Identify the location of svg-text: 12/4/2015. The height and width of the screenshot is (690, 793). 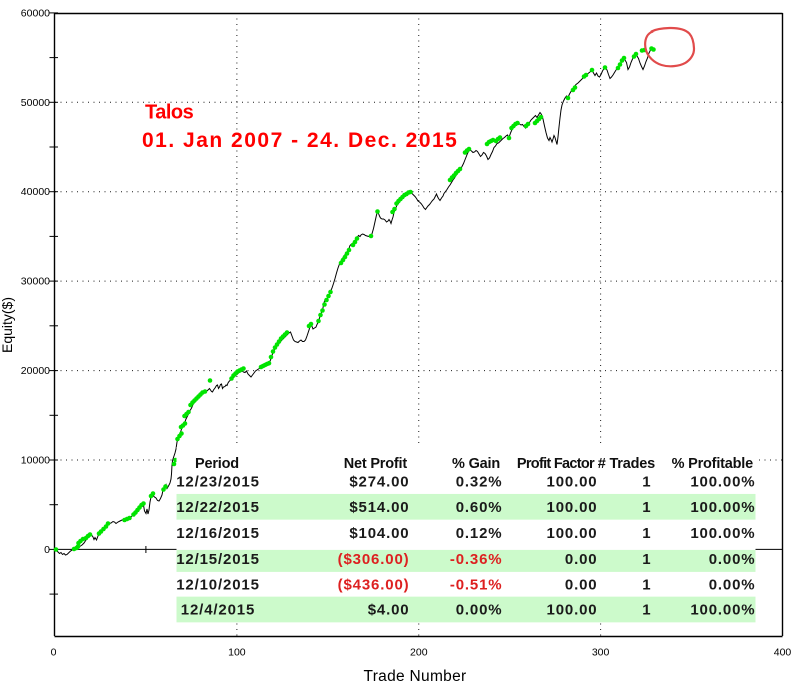
(218, 610).